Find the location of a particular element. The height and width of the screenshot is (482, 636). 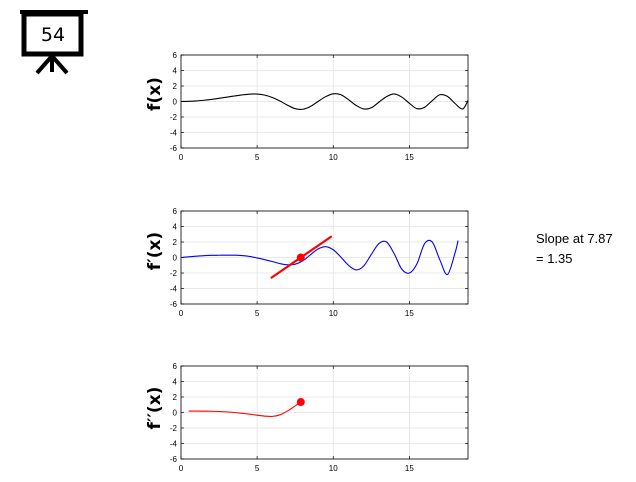

projector-screen-icon: 54 is located at coordinates (54, 42).